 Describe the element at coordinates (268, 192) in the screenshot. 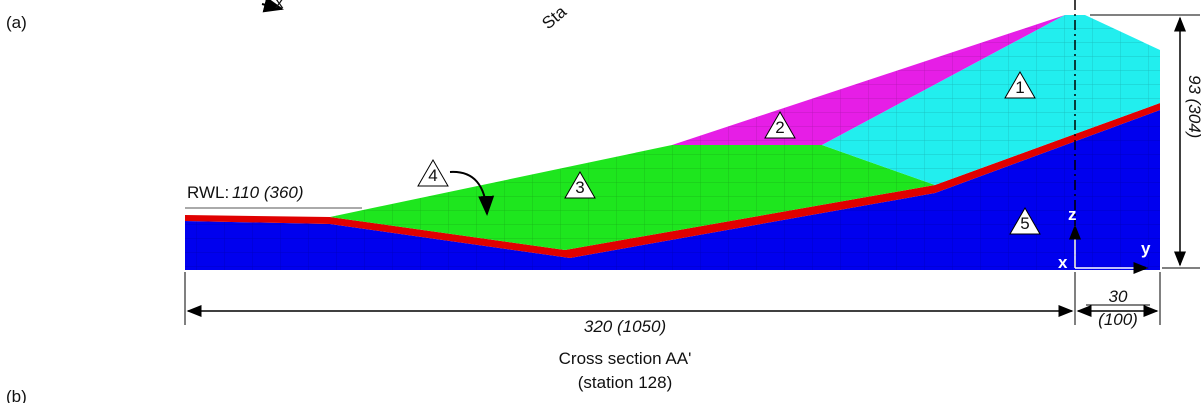

I see `water-value: 110 (360)` at that location.